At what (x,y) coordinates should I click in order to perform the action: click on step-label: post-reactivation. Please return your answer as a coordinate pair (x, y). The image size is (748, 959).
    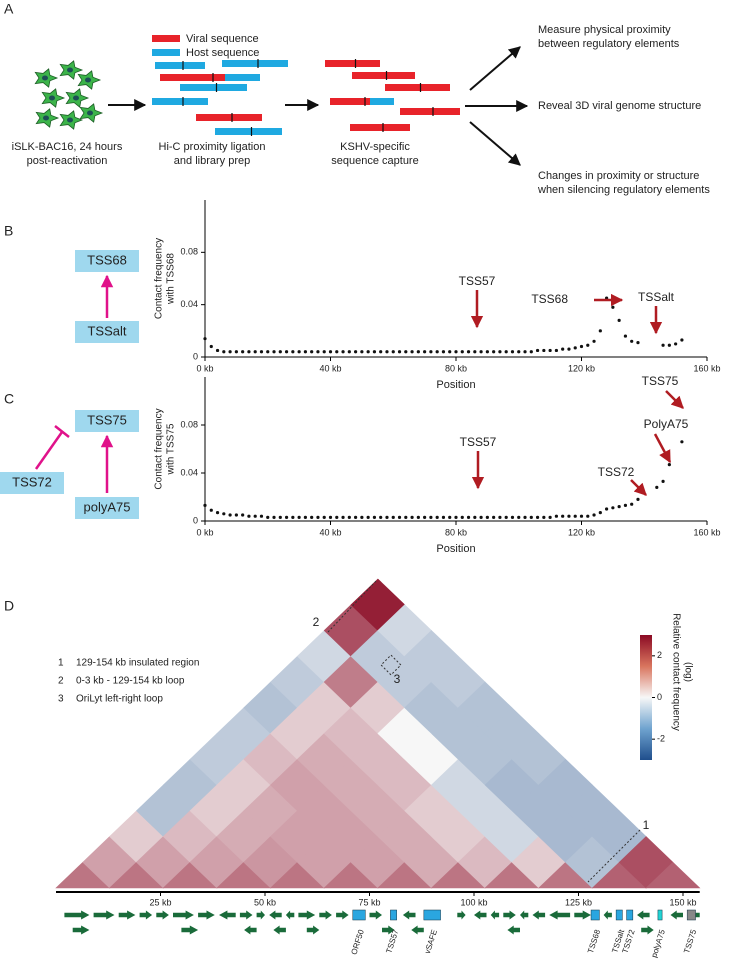
    Looking at the image, I should click on (67, 161).